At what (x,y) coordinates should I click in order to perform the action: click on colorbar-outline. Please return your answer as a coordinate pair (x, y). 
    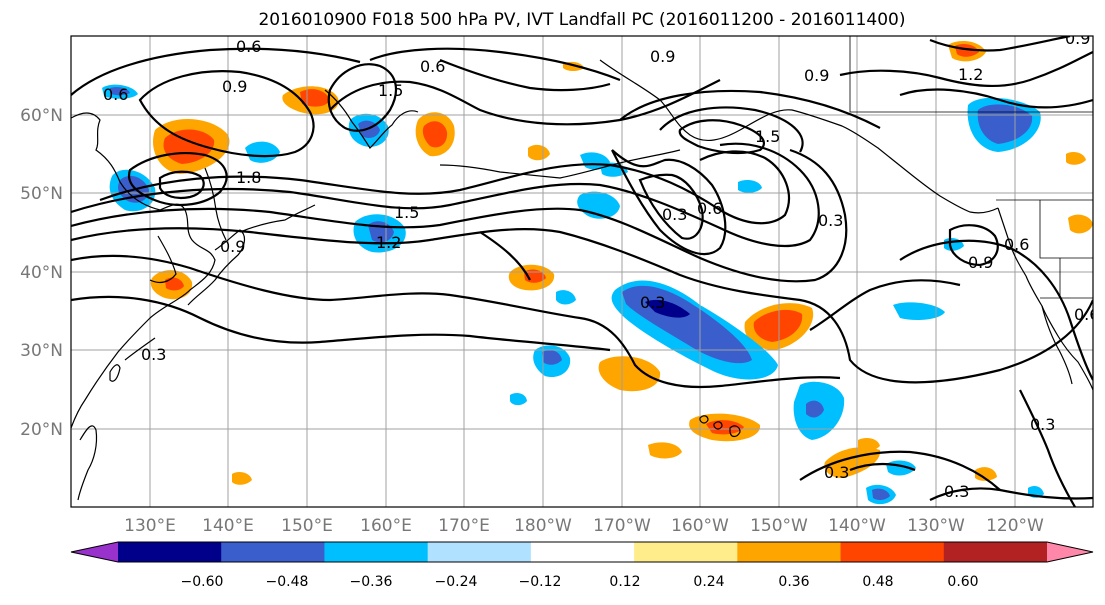
    Looking at the image, I should click on (582, 552).